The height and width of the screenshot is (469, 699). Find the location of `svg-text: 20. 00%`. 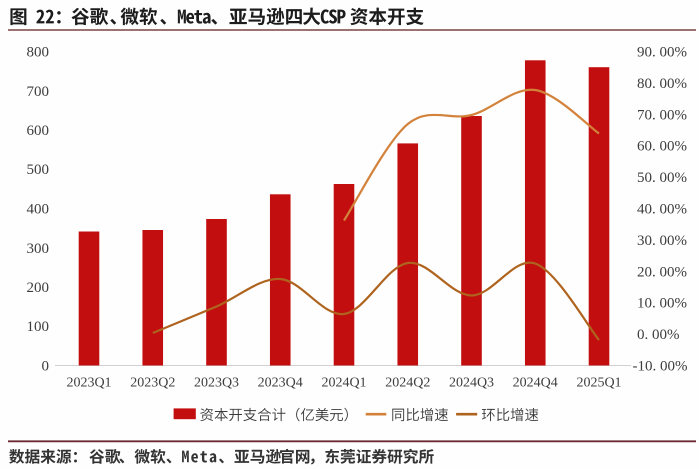

svg-text: 20. 00% is located at coordinates (662, 272).